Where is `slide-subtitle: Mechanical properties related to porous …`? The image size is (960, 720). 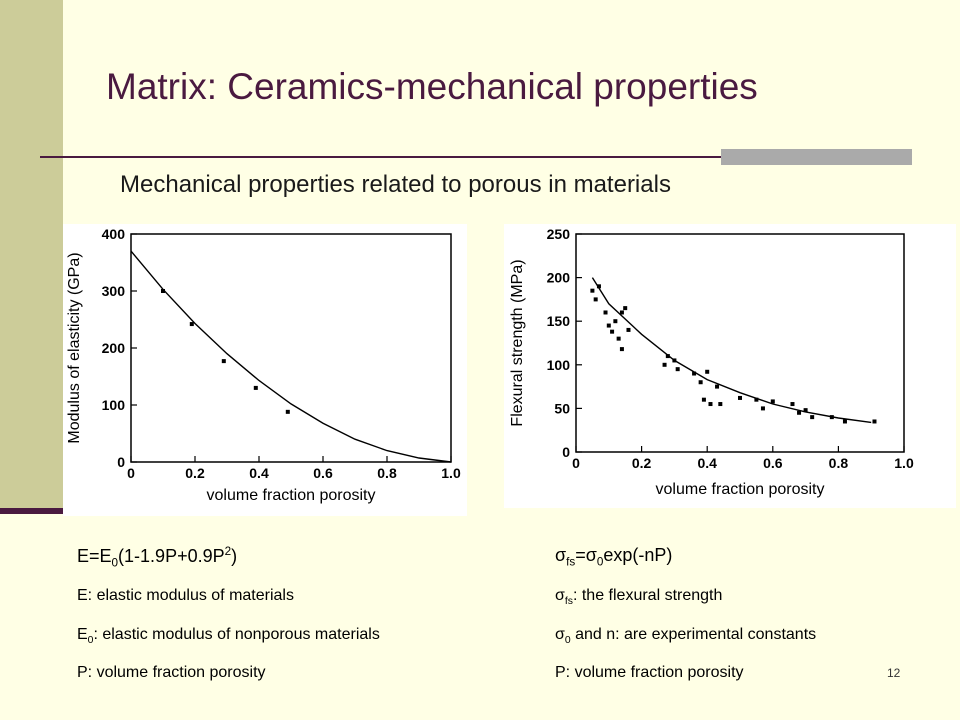 slide-subtitle: Mechanical properties related to porous … is located at coordinates (395, 184).